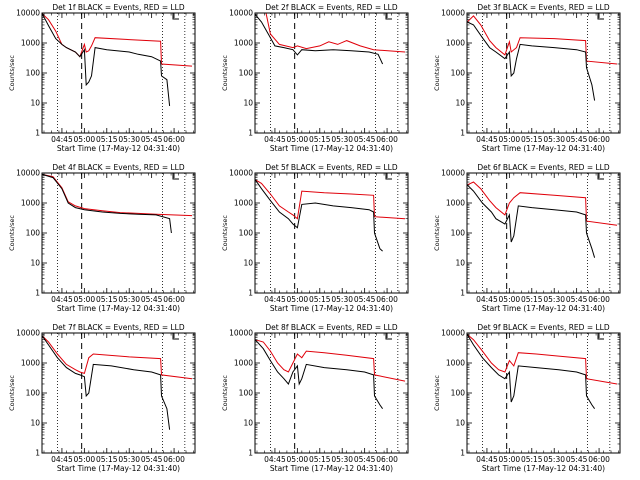  Describe the element at coordinates (543, 7) in the screenshot. I see `panel-title: Det 3f BLACK = Events, RED = LLD` at that location.